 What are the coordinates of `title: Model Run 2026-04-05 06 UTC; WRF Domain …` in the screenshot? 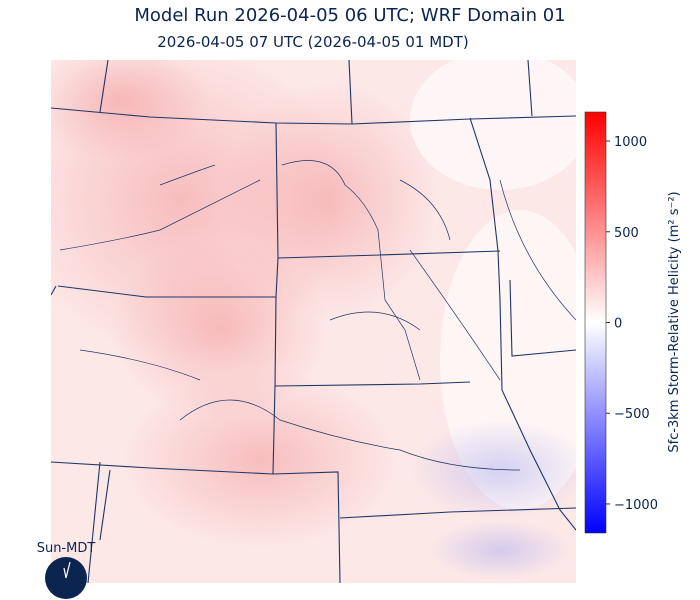 It's located at (349, 15).